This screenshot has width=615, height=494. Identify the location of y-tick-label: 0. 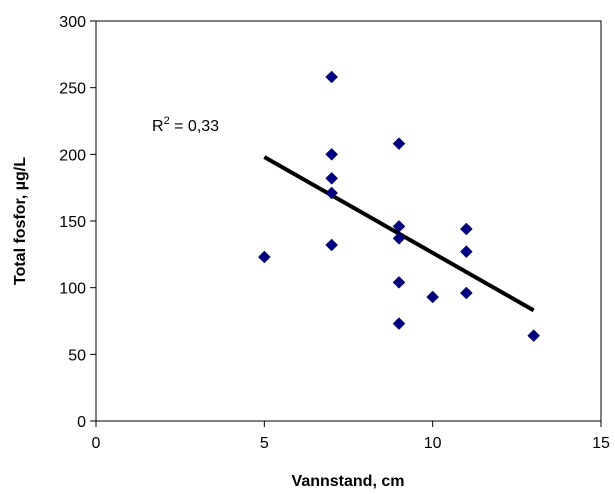
(81, 422).